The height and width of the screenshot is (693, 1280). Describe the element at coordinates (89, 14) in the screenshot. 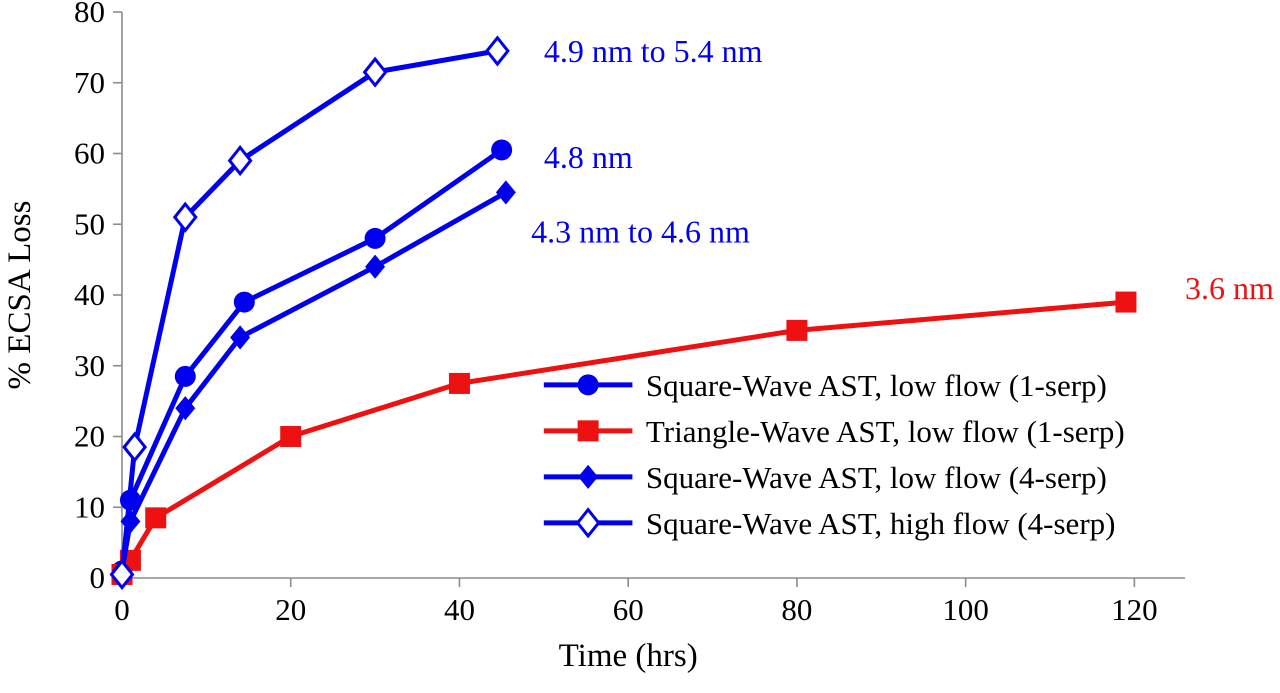

I see `y-tick-label: 80` at that location.